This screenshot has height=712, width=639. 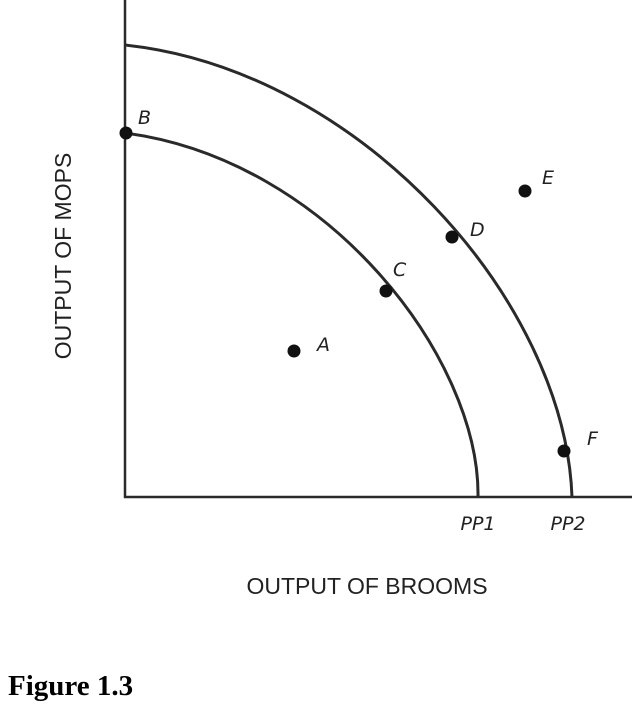 What do you see at coordinates (564, 451) in the screenshot?
I see `point-f` at bounding box center [564, 451].